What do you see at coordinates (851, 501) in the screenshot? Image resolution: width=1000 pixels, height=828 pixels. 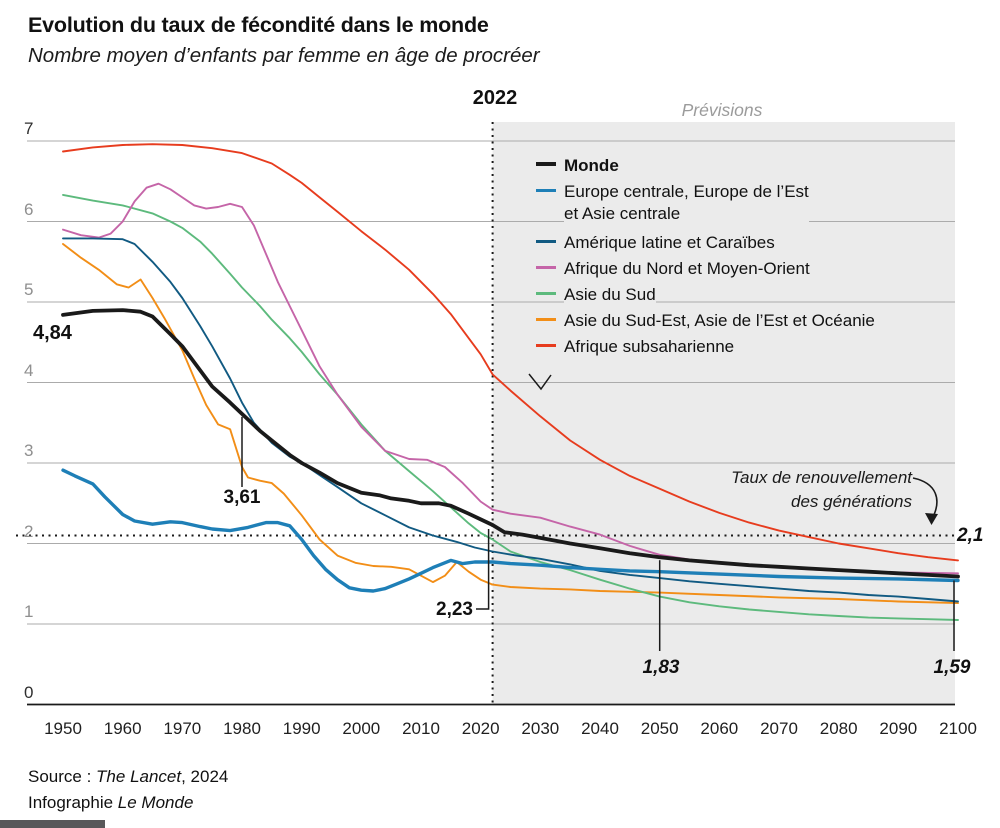 I see `replacement-note-line2: des générations` at bounding box center [851, 501].